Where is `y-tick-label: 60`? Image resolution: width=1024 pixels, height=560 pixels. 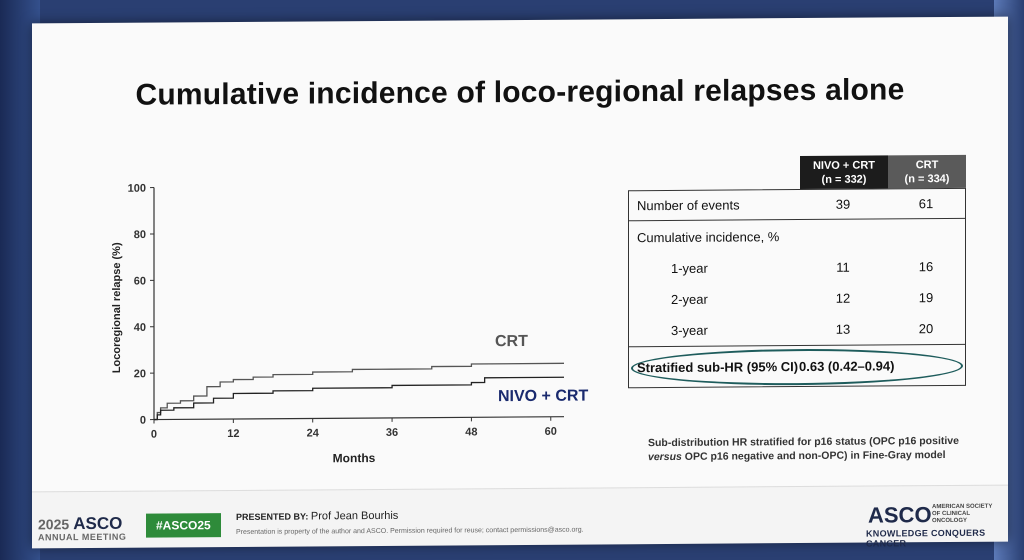 y-tick-label: 60 is located at coordinates (140, 281).